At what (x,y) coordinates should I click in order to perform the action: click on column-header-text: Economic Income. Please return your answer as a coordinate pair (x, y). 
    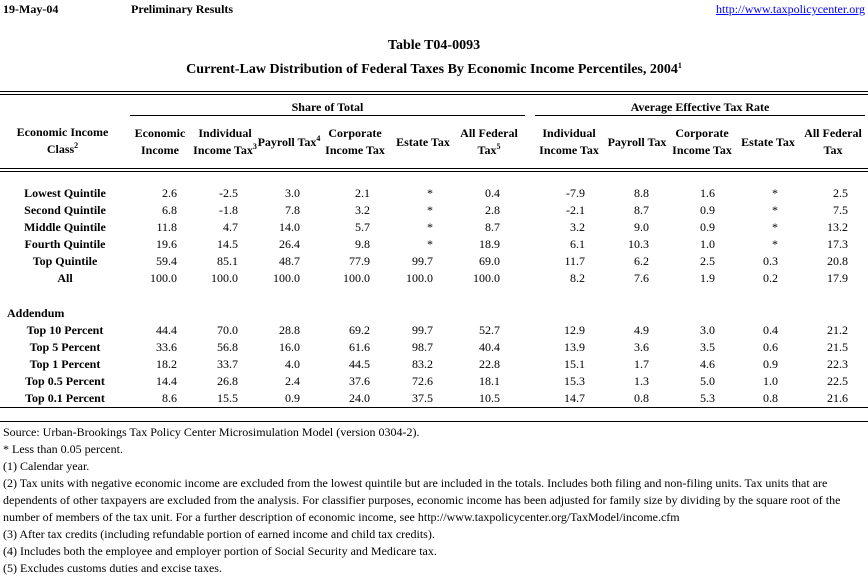
    Looking at the image, I should click on (160, 142).